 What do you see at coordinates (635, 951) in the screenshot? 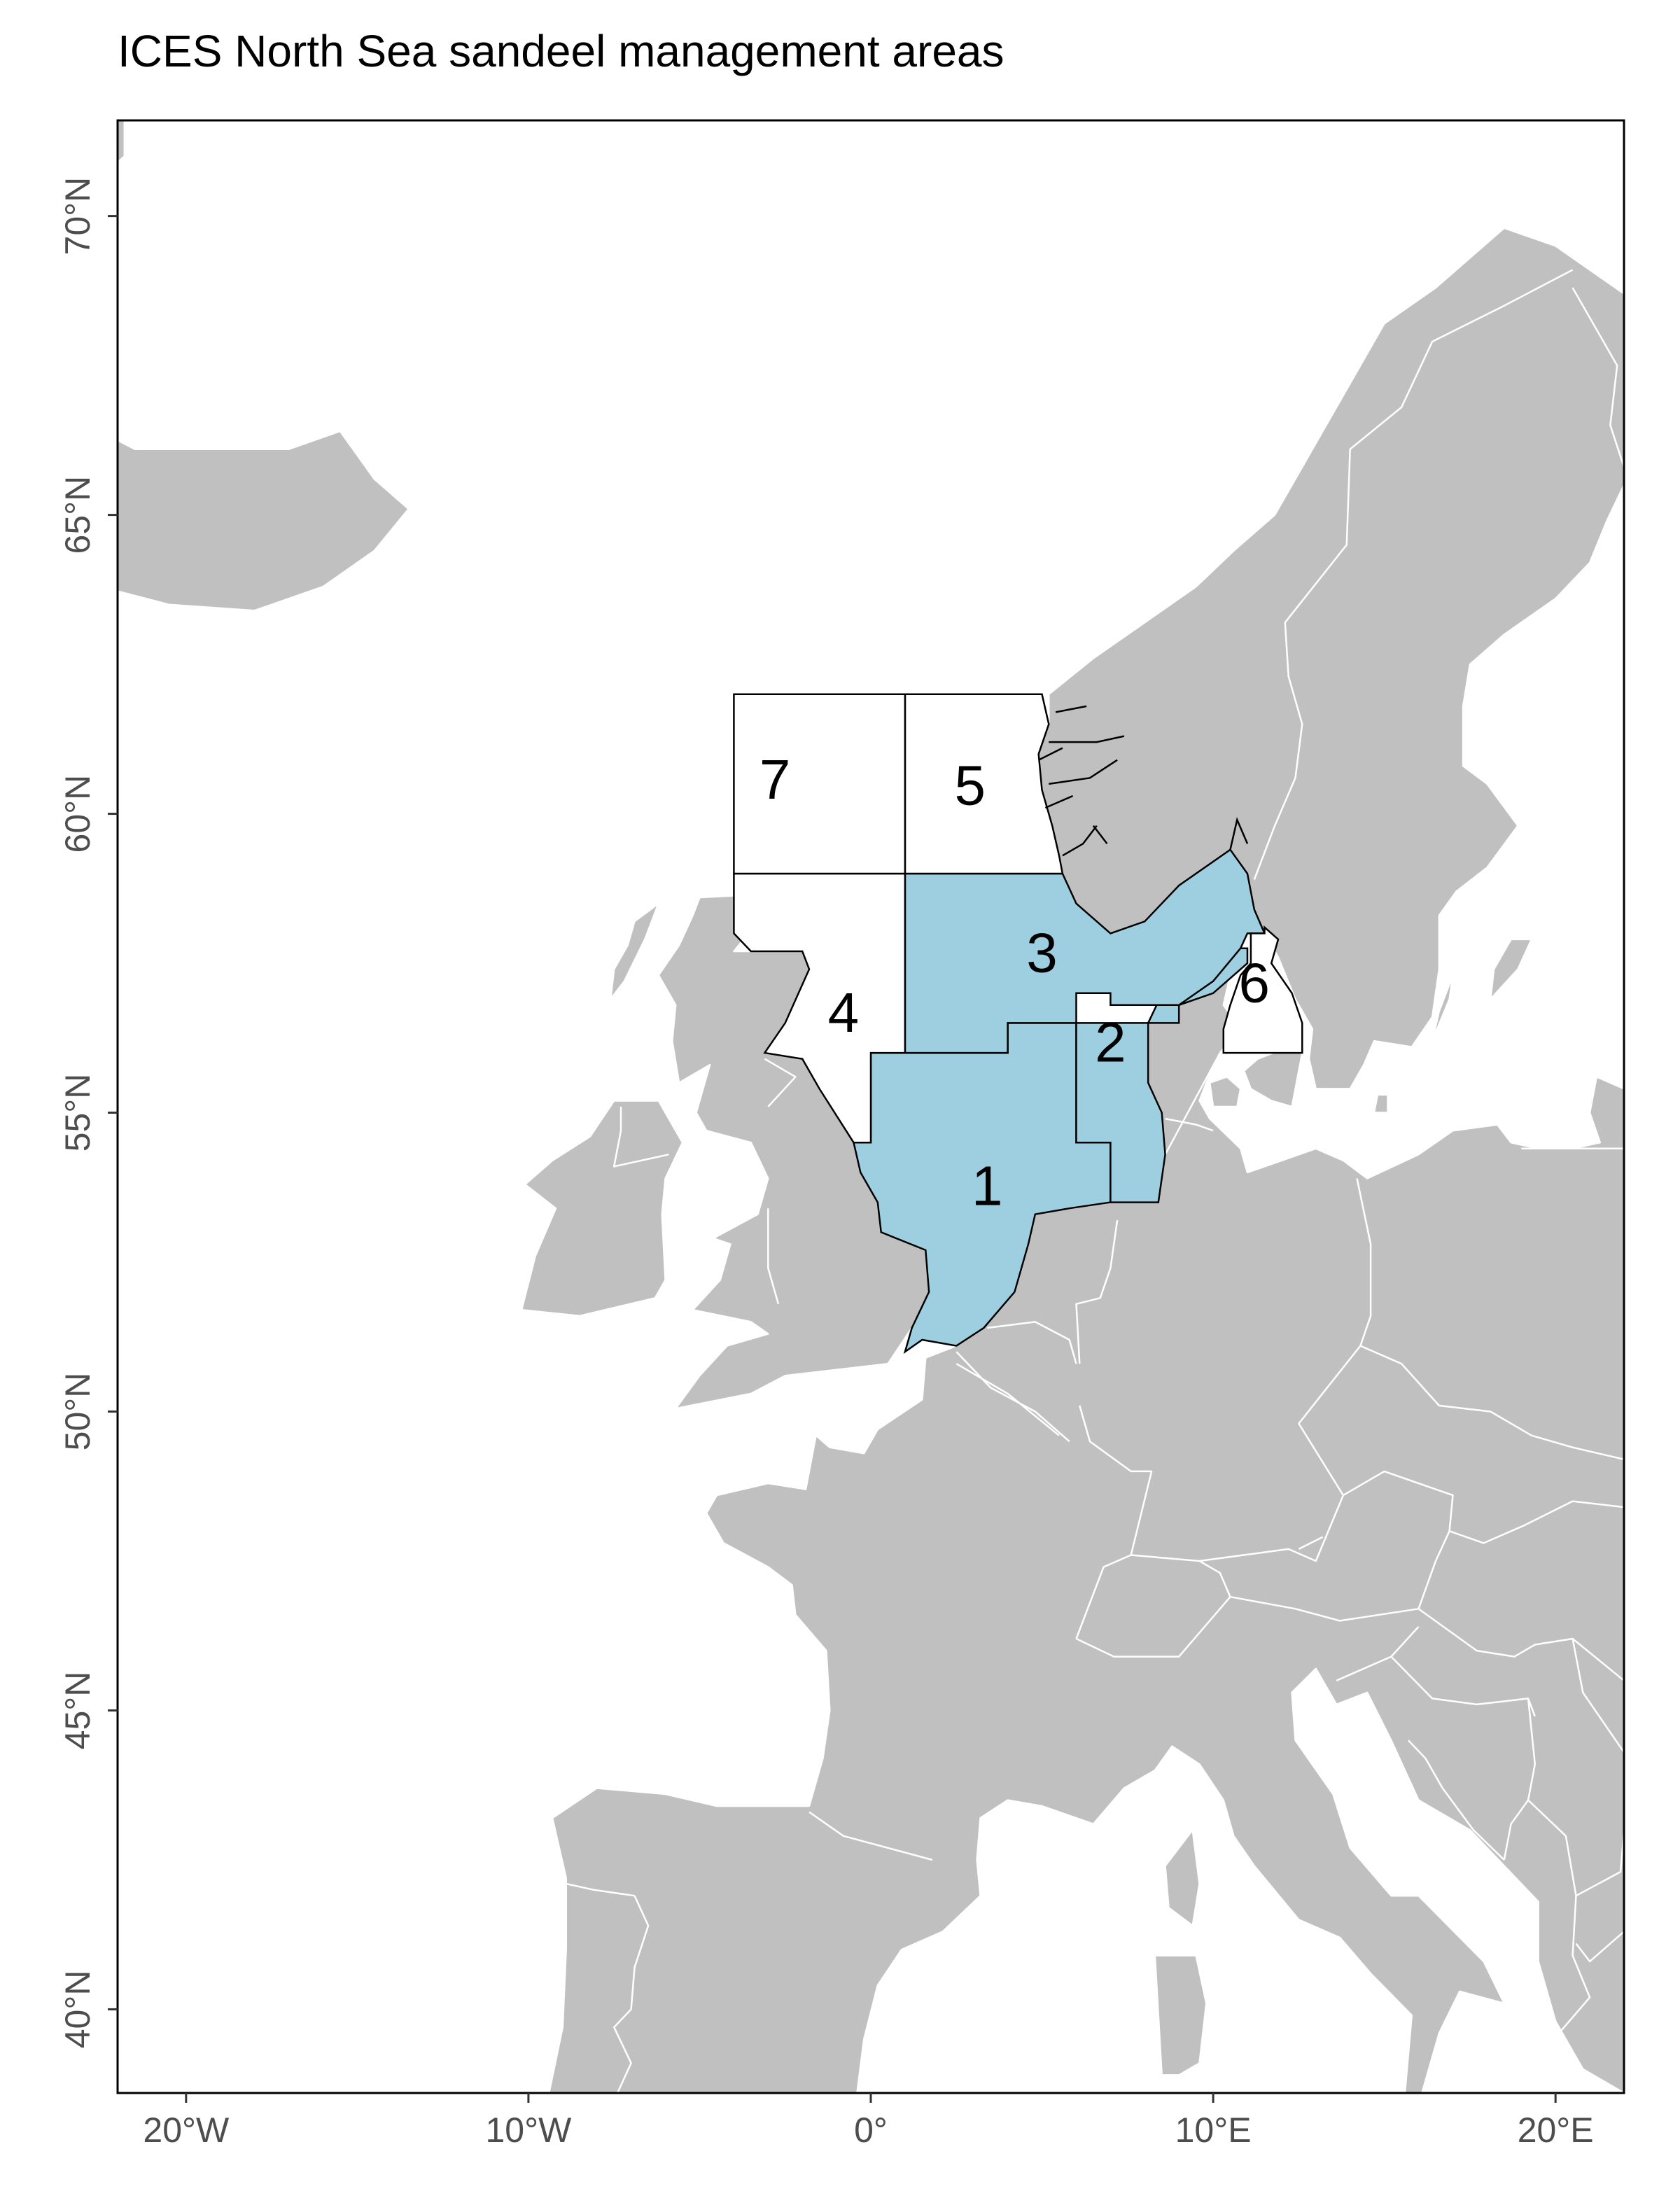
I see `land-hebrides` at bounding box center [635, 951].